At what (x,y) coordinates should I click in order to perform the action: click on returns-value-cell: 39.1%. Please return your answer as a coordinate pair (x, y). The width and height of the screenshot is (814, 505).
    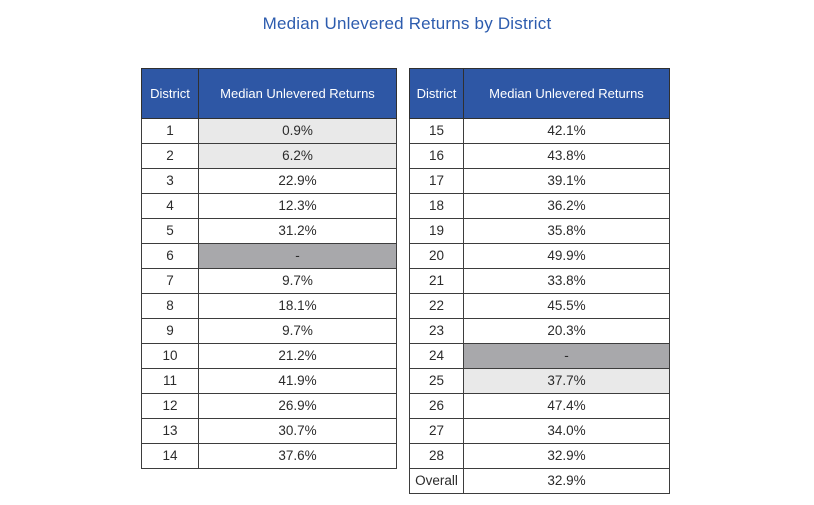
    Looking at the image, I should click on (566, 181).